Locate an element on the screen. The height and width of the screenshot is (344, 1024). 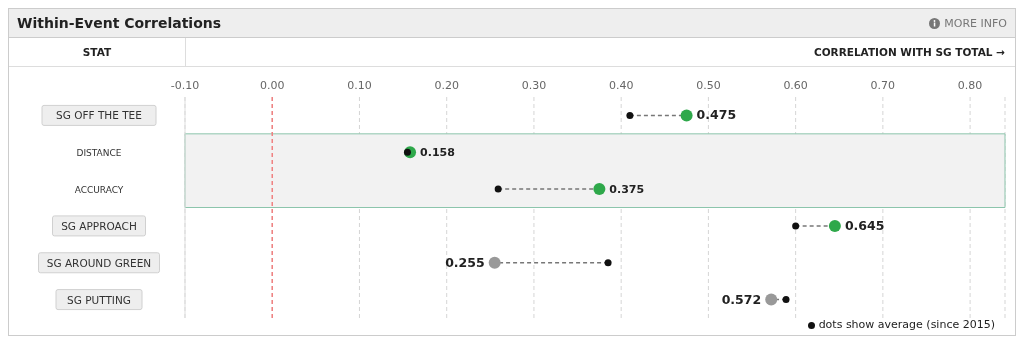
legend-label: dots show average (since 2015) is located at coordinates (906, 324).